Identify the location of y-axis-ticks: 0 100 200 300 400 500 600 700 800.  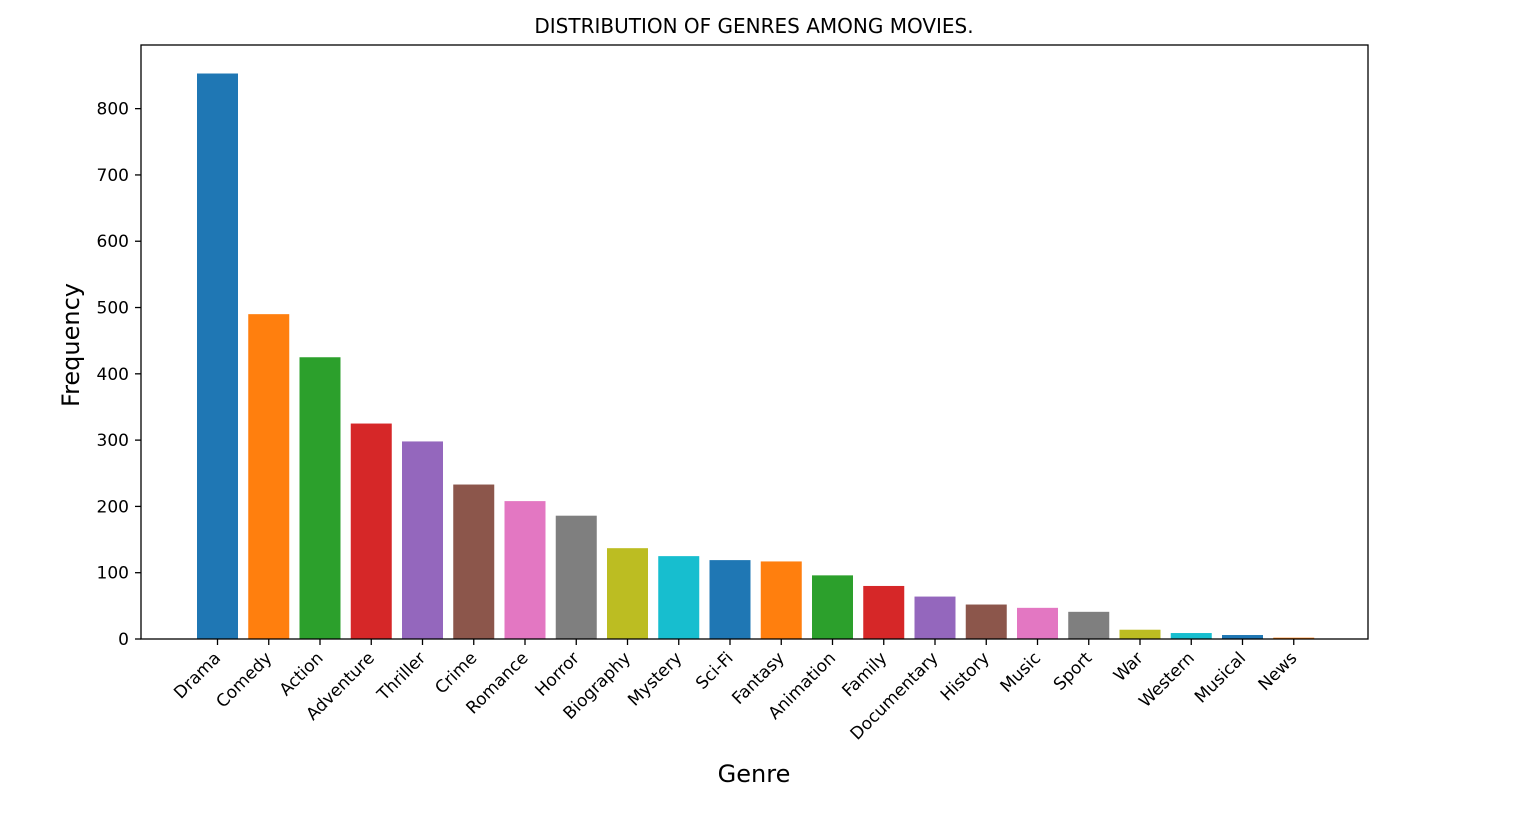
(119, 375).